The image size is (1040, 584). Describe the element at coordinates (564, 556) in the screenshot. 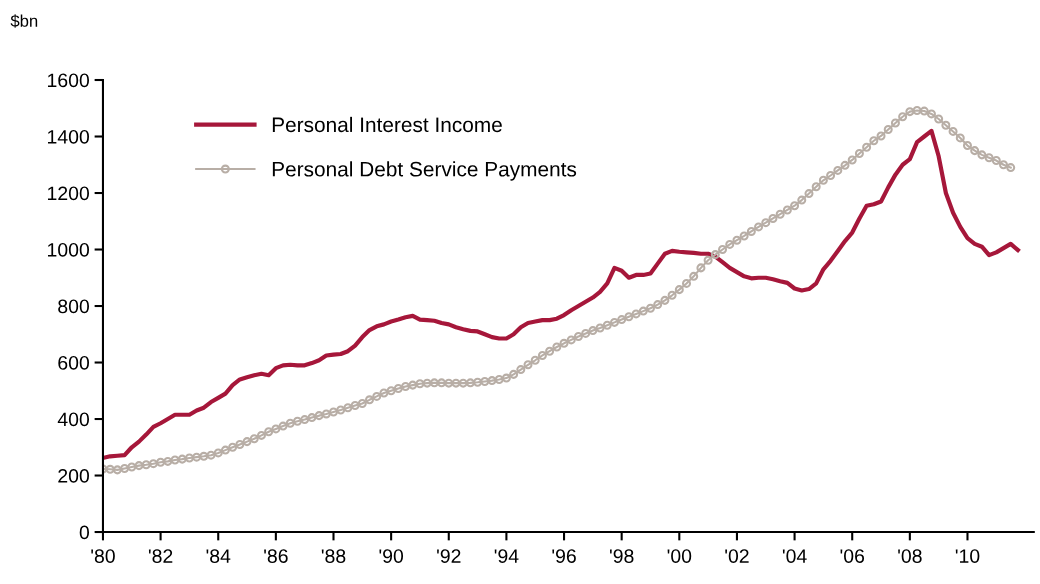

I see `x-tick-label: '96` at that location.